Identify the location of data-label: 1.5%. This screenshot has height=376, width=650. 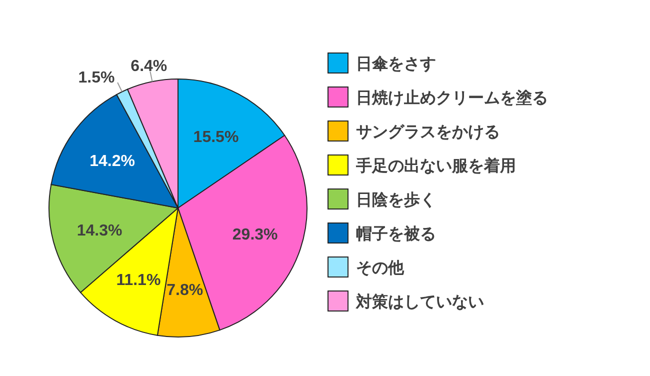
(96, 78).